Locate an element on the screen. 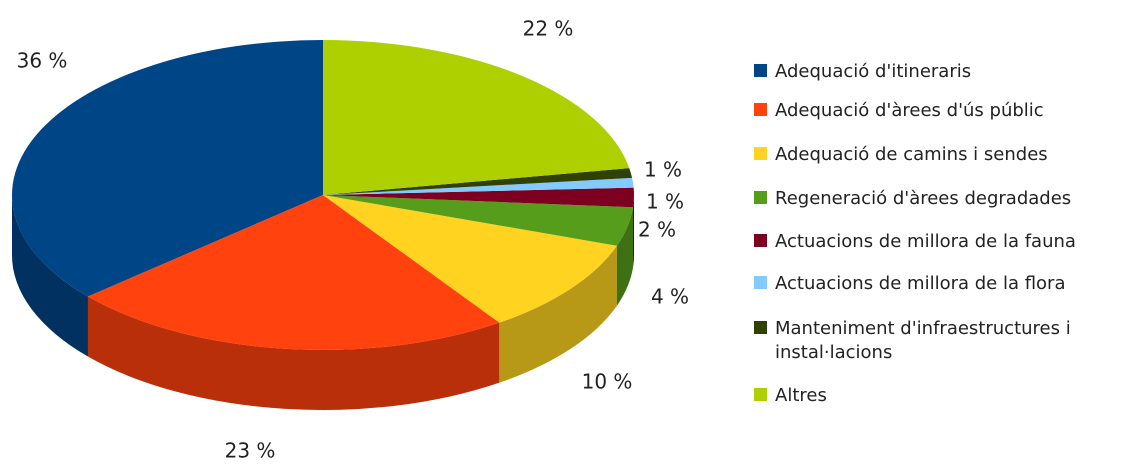 The image size is (1145, 464). data-label: 10 % is located at coordinates (607, 382).